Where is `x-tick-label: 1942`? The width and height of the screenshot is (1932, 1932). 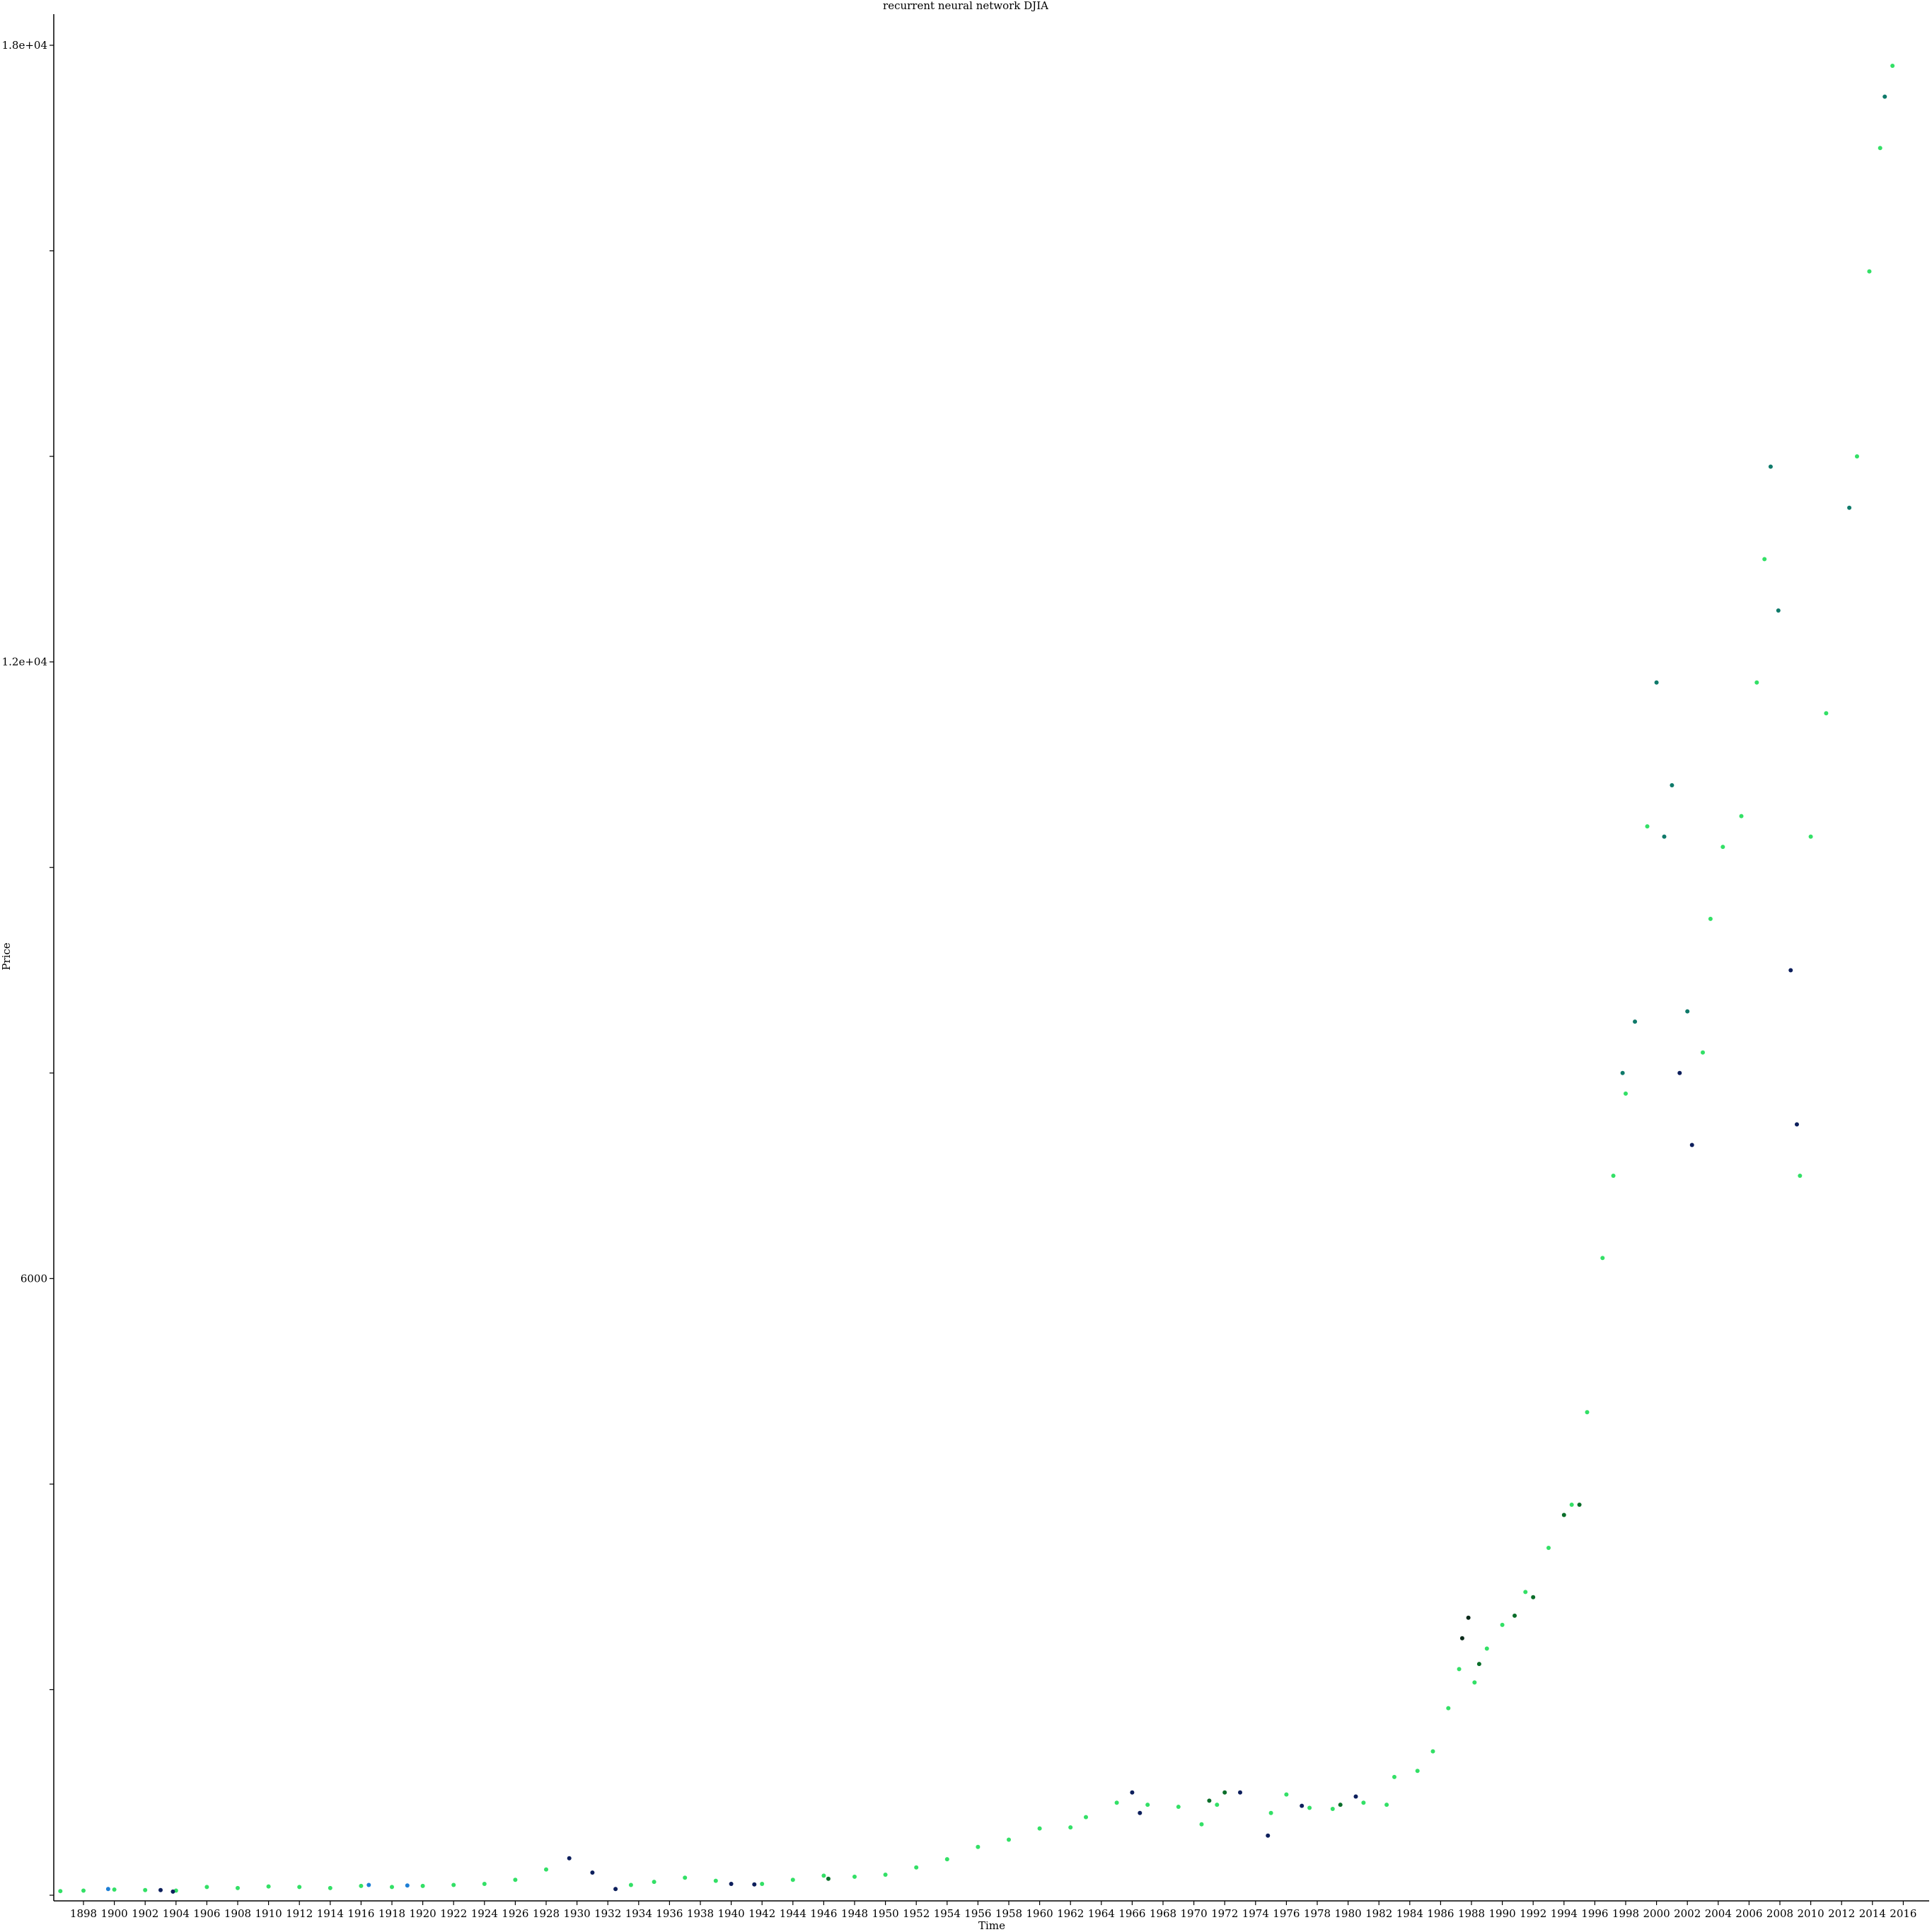
x-tick-label: 1942 is located at coordinates (761, 1913).